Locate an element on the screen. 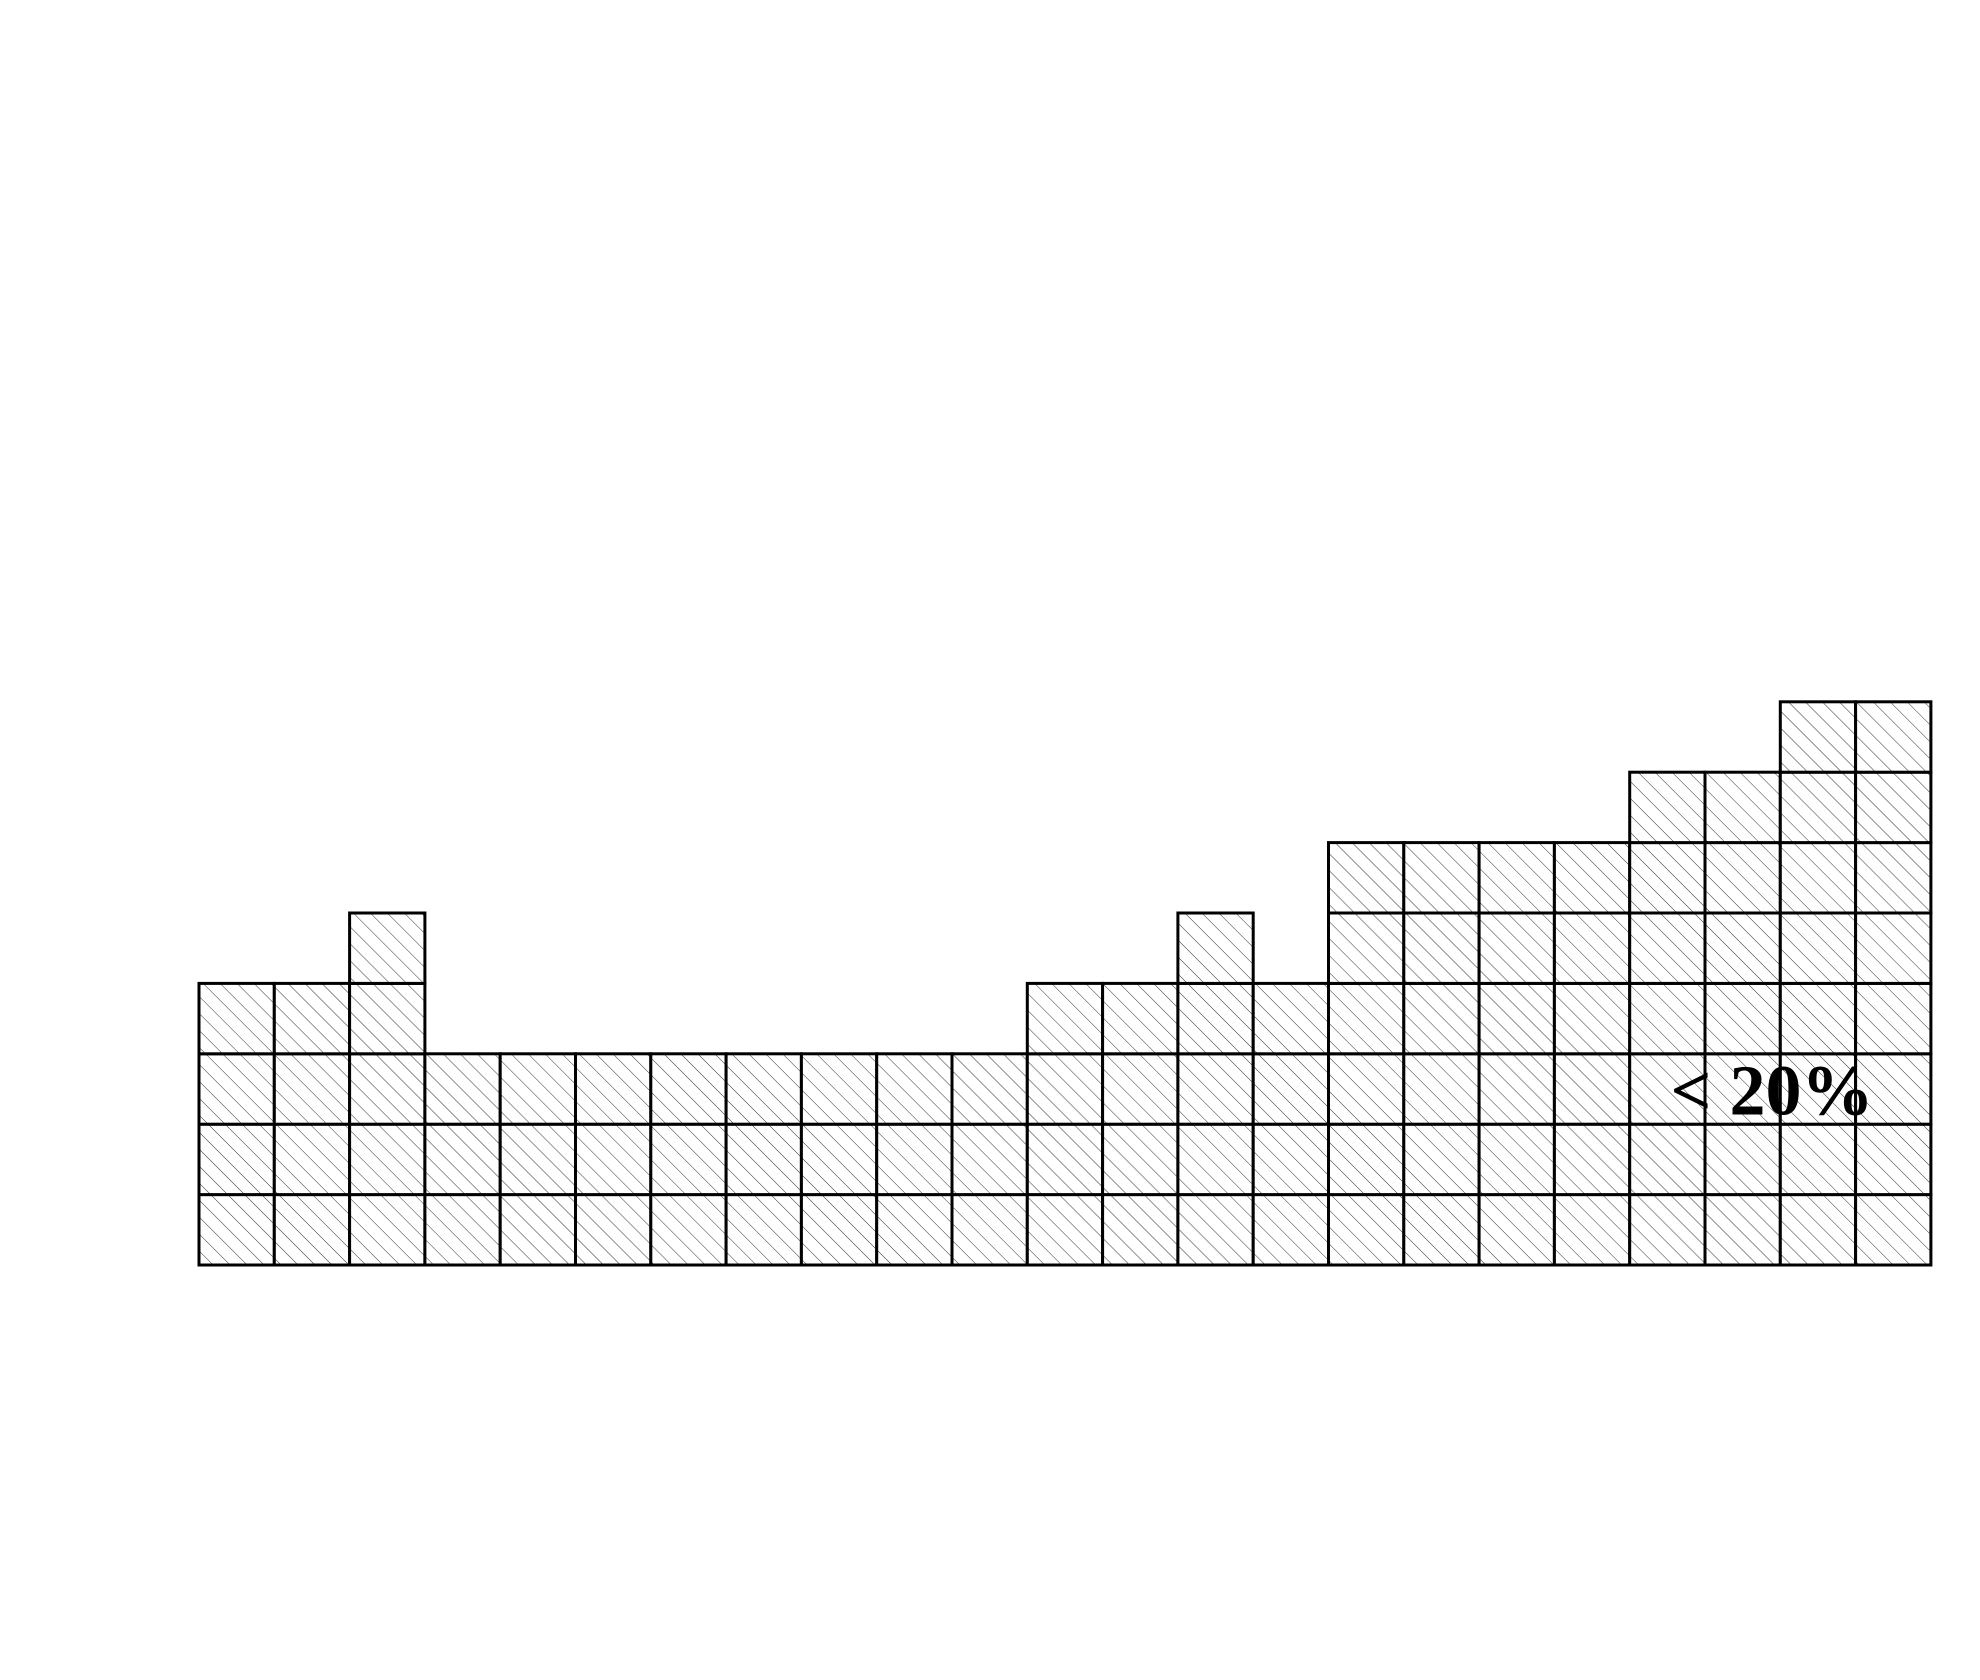 The width and height of the screenshot is (1980, 1680). annotation: < 20% is located at coordinates (1771, 1091).